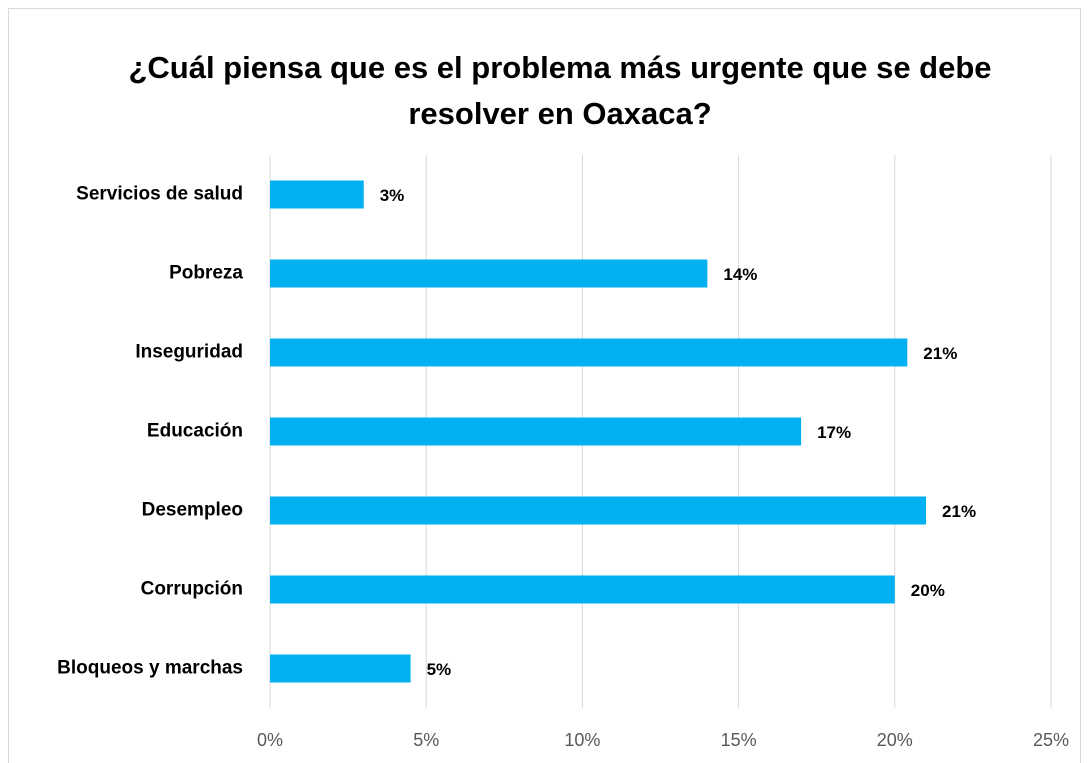 The height and width of the screenshot is (763, 1089). What do you see at coordinates (392, 195) in the screenshot?
I see `data-label: 3%` at bounding box center [392, 195].